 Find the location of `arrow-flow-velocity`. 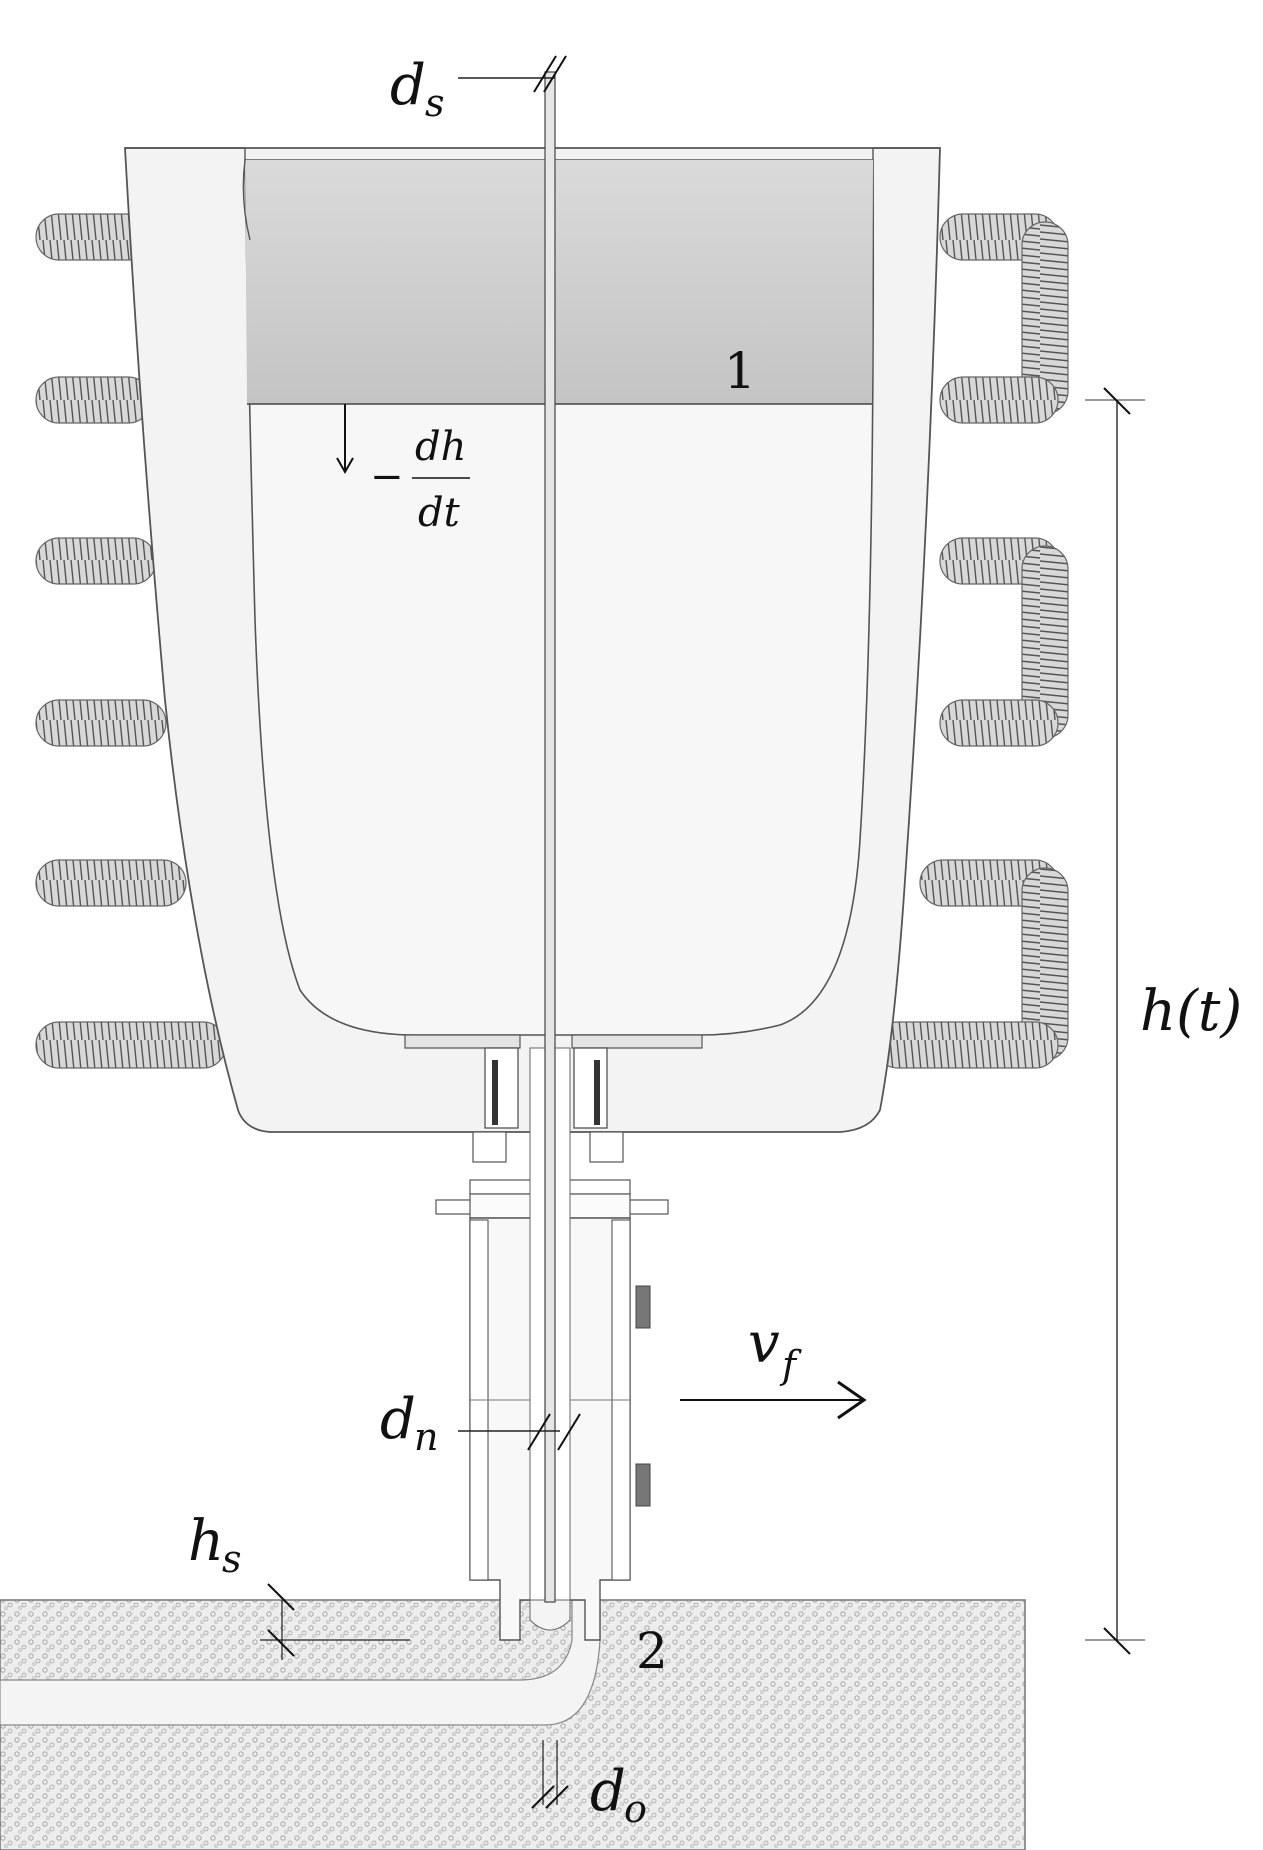

arrow-flow-velocity is located at coordinates (773, 1400).